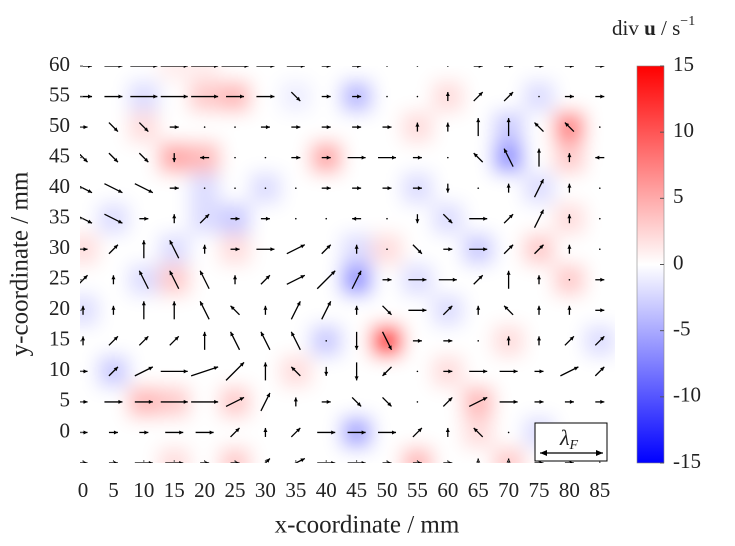  Describe the element at coordinates (59, 125) in the screenshot. I see `y-tick-label: 50` at that location.